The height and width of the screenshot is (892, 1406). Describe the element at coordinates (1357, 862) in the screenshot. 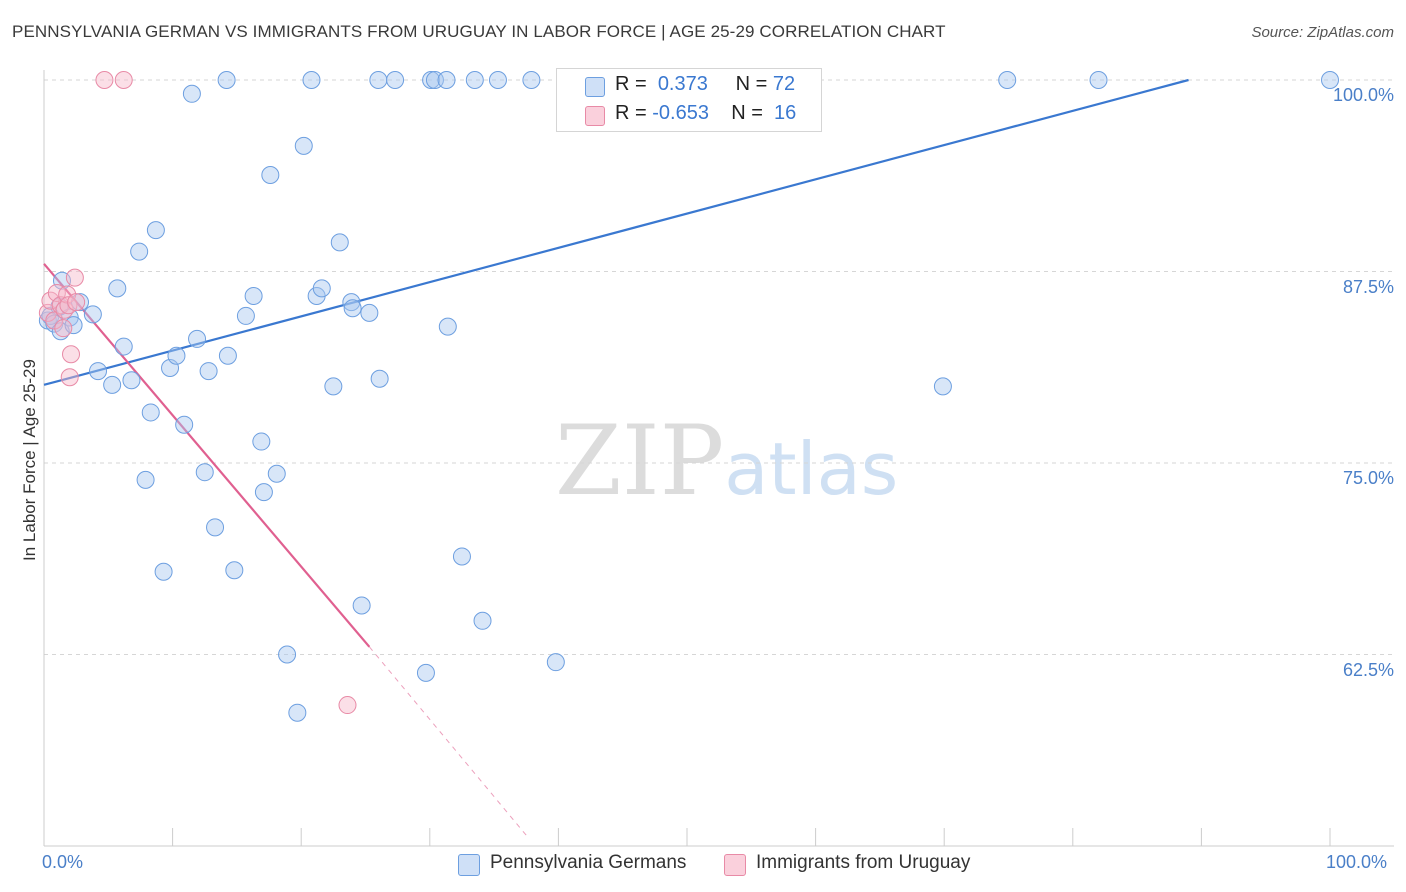

I see `x-tick-label-max: 100.0%` at that location.